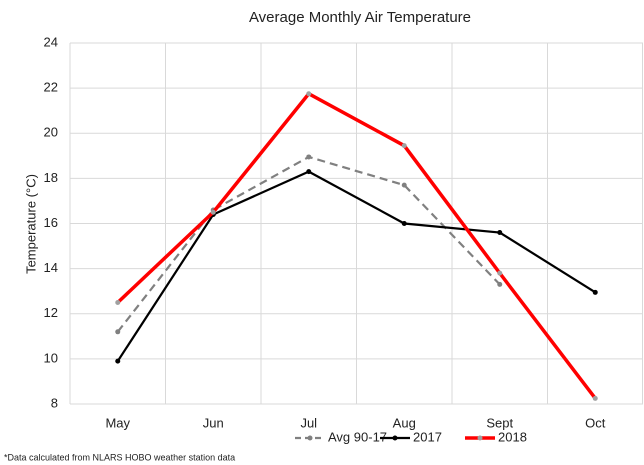 The height and width of the screenshot is (465, 644). I want to click on y-tick-label: 18, so click(51, 177).